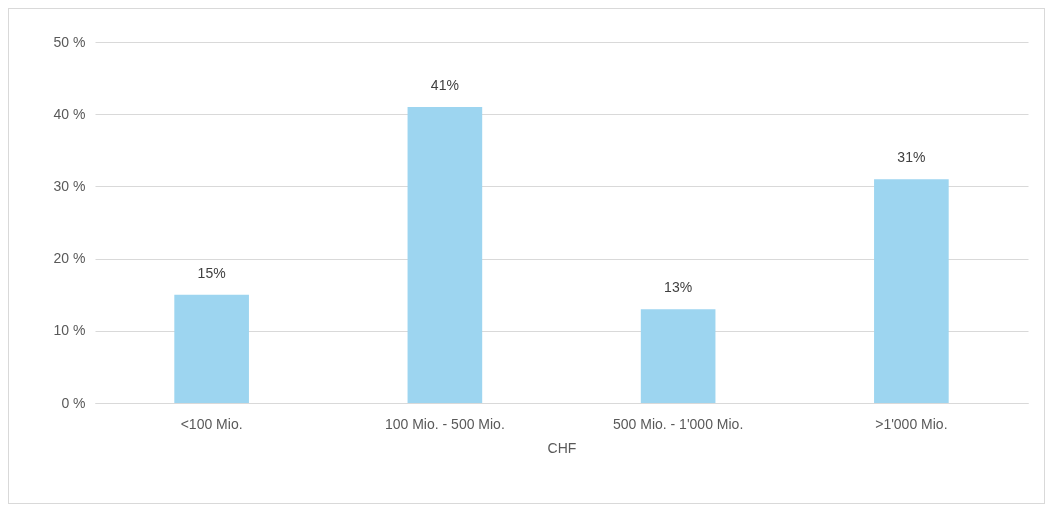 This screenshot has height=514, width=1053. I want to click on x-tick-label: 500 Mio. - 1'000 Mio., so click(678, 423).